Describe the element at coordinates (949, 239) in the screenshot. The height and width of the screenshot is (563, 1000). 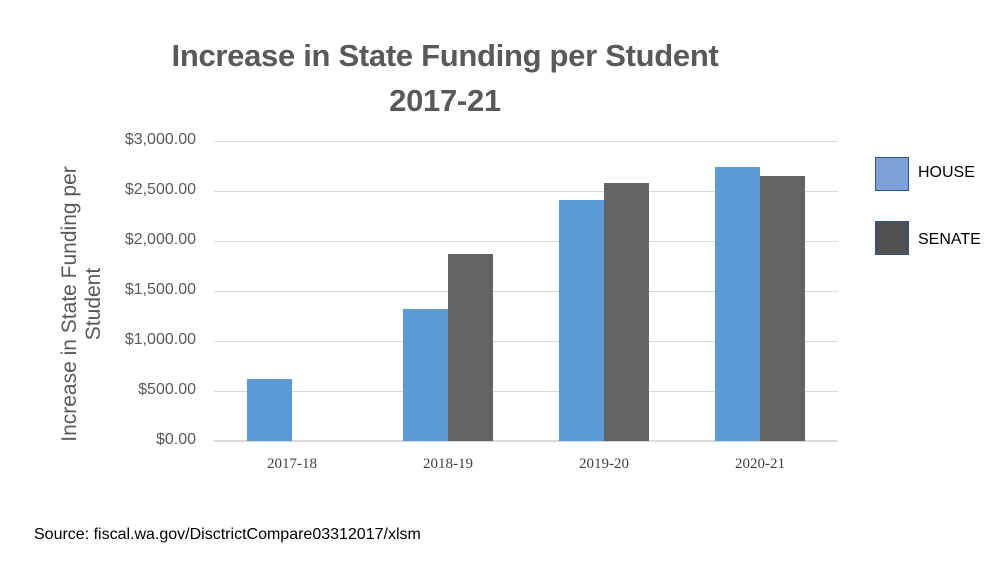
I see `legend-label-senate: SENATE` at that location.